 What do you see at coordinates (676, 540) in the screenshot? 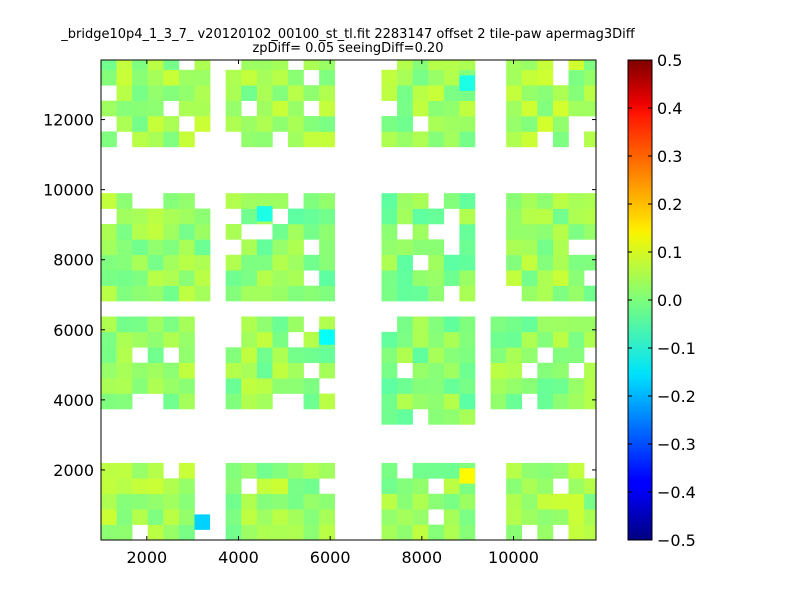
I see `colorbar-tick-label: −0.5` at bounding box center [676, 540].